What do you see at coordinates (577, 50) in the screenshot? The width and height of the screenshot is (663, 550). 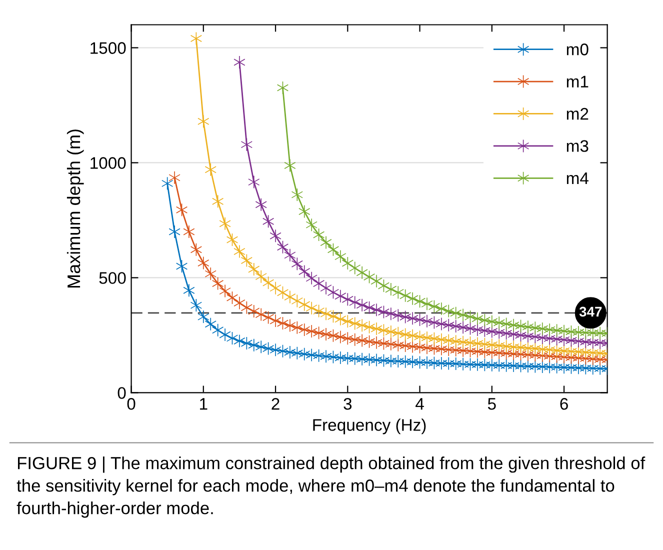 I see `legend-label: m0` at bounding box center [577, 50].